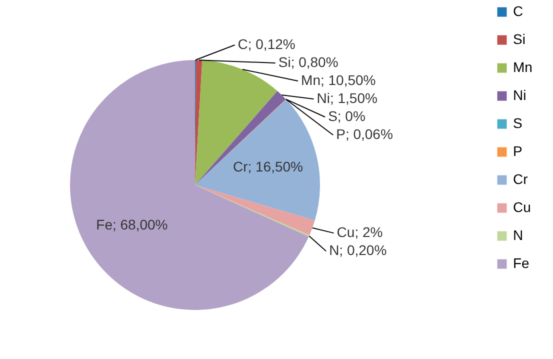 The width and height of the screenshot is (553, 359). What do you see at coordinates (519, 95) in the screenshot?
I see `legend-label: Ni` at bounding box center [519, 95].